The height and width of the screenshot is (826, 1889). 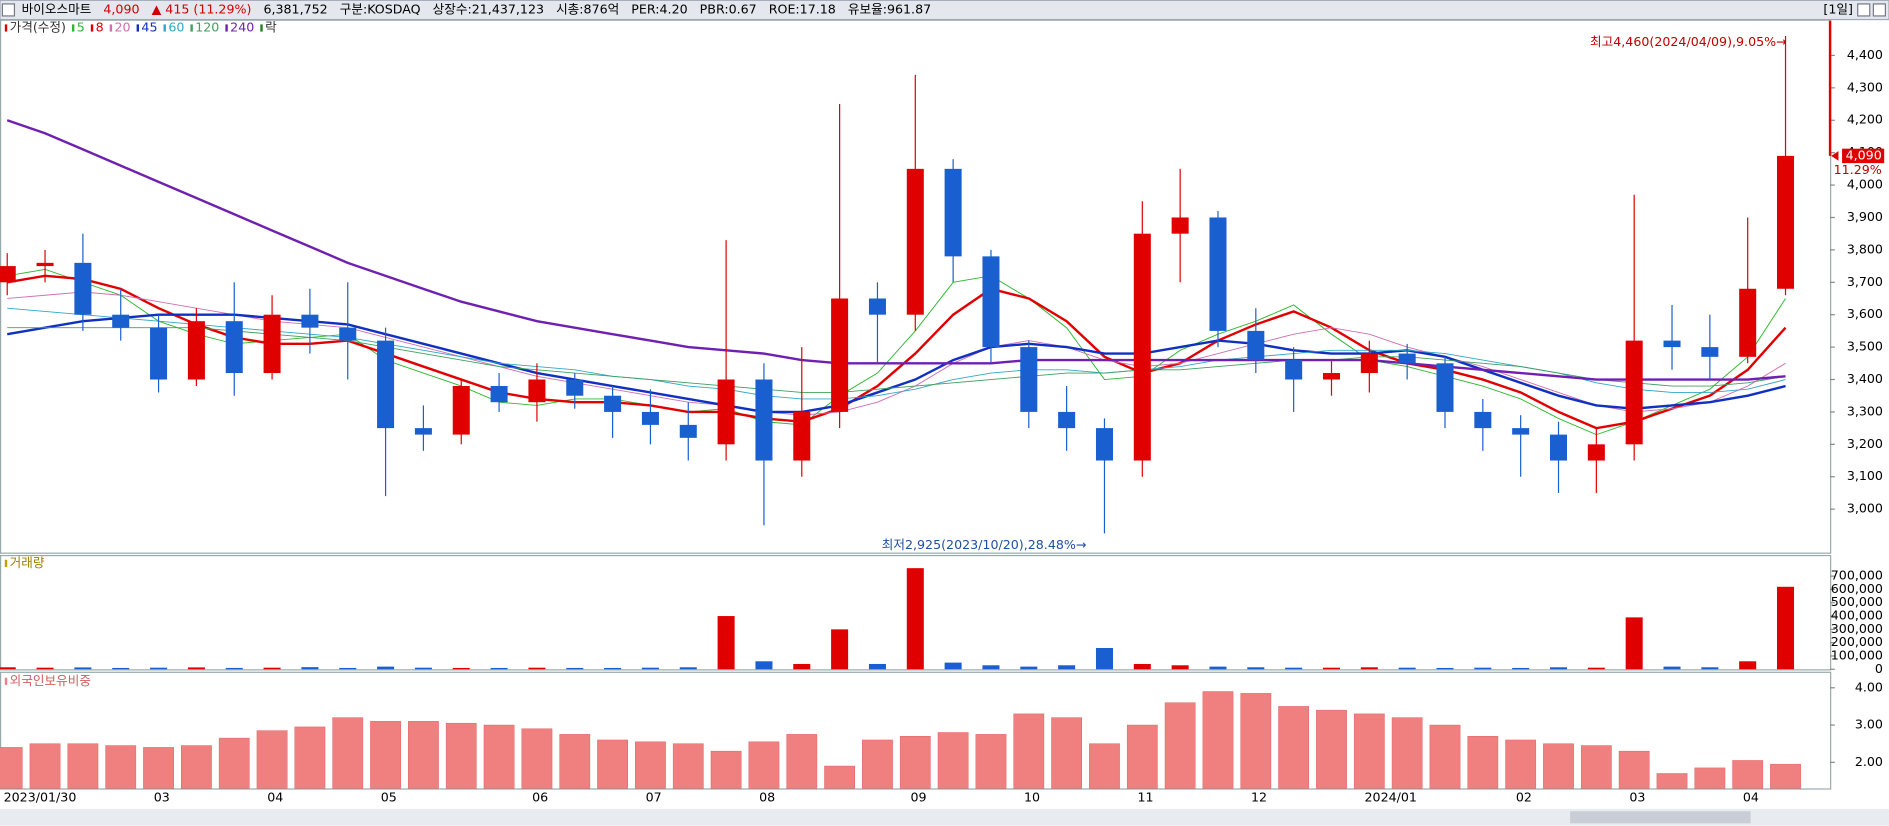 What do you see at coordinates (57, 8) in the screenshot?
I see `header-item: 바이오스마트` at bounding box center [57, 8].